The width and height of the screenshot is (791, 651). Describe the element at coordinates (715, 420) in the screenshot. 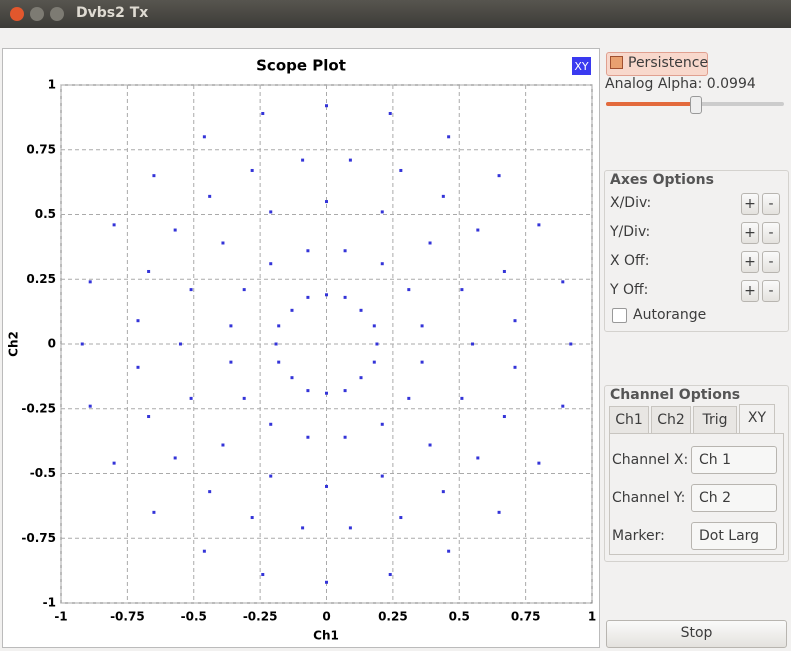

I see `tab: Trig` at that location.